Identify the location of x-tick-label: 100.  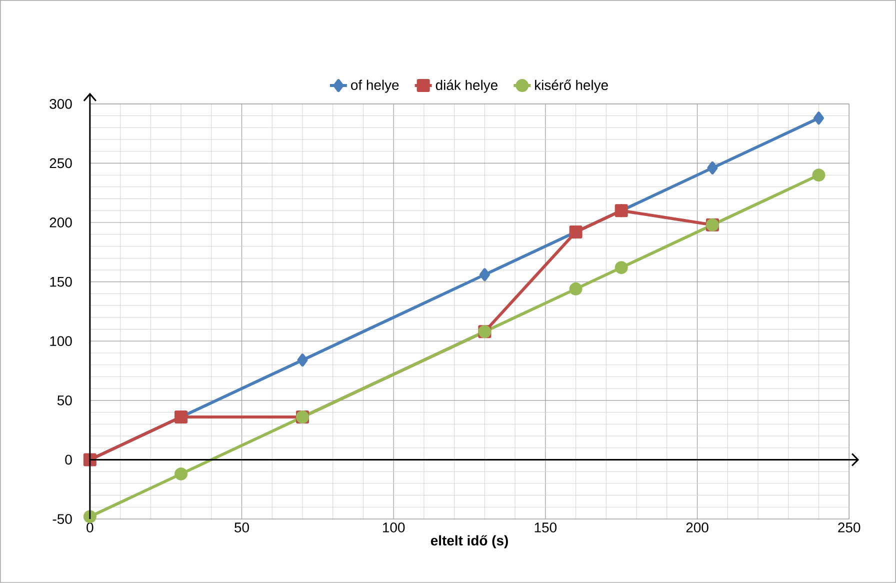
(394, 527).